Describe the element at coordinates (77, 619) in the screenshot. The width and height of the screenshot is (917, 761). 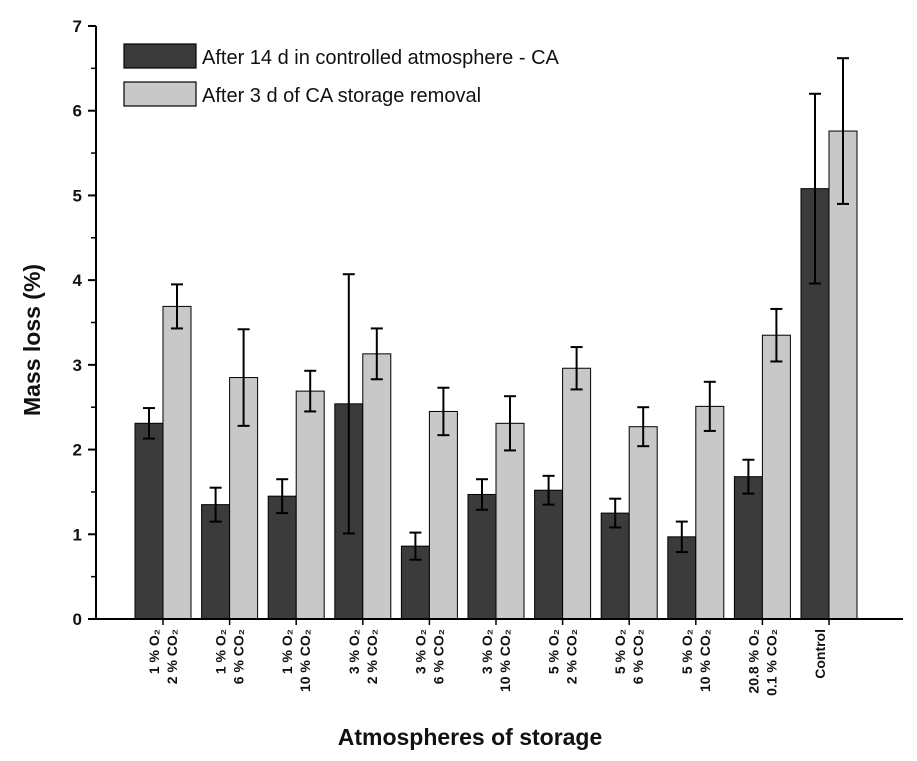
I see `y-tick-label: 0` at that location.